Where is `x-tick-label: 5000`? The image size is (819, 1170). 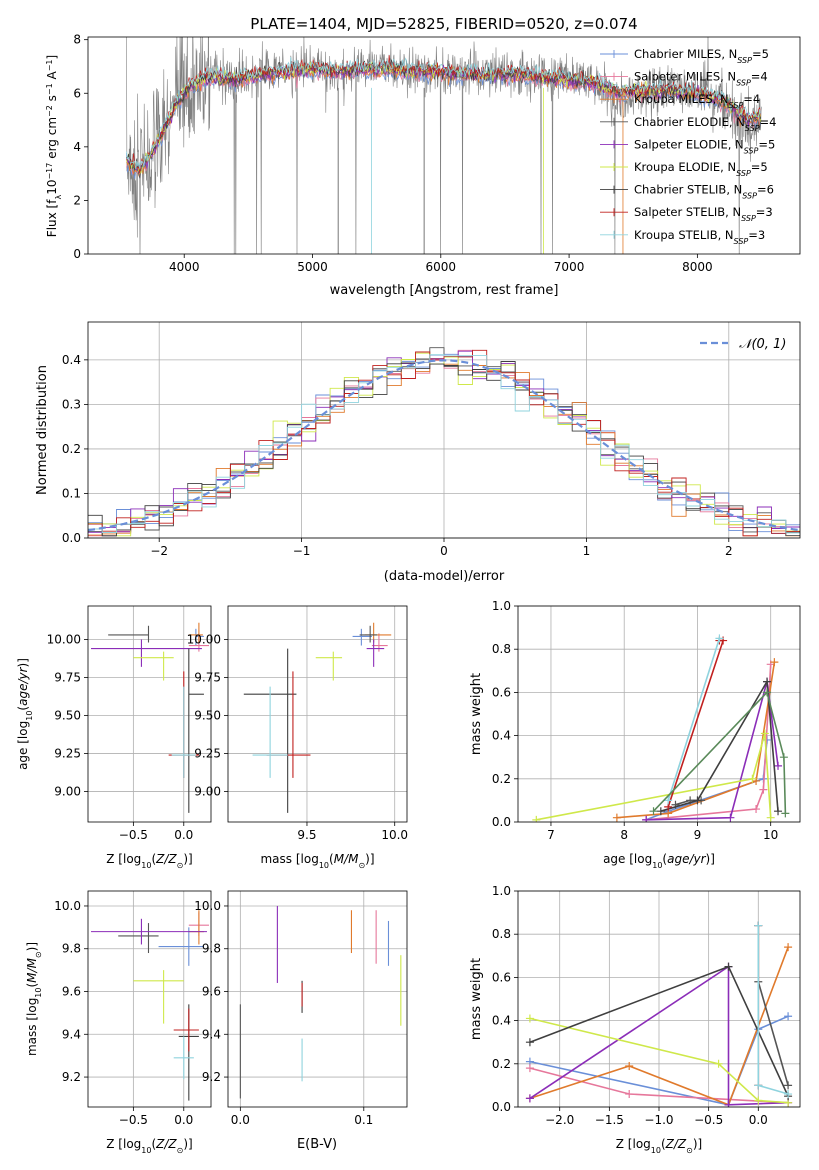
x-tick-label: 5000 is located at coordinates (312, 267).